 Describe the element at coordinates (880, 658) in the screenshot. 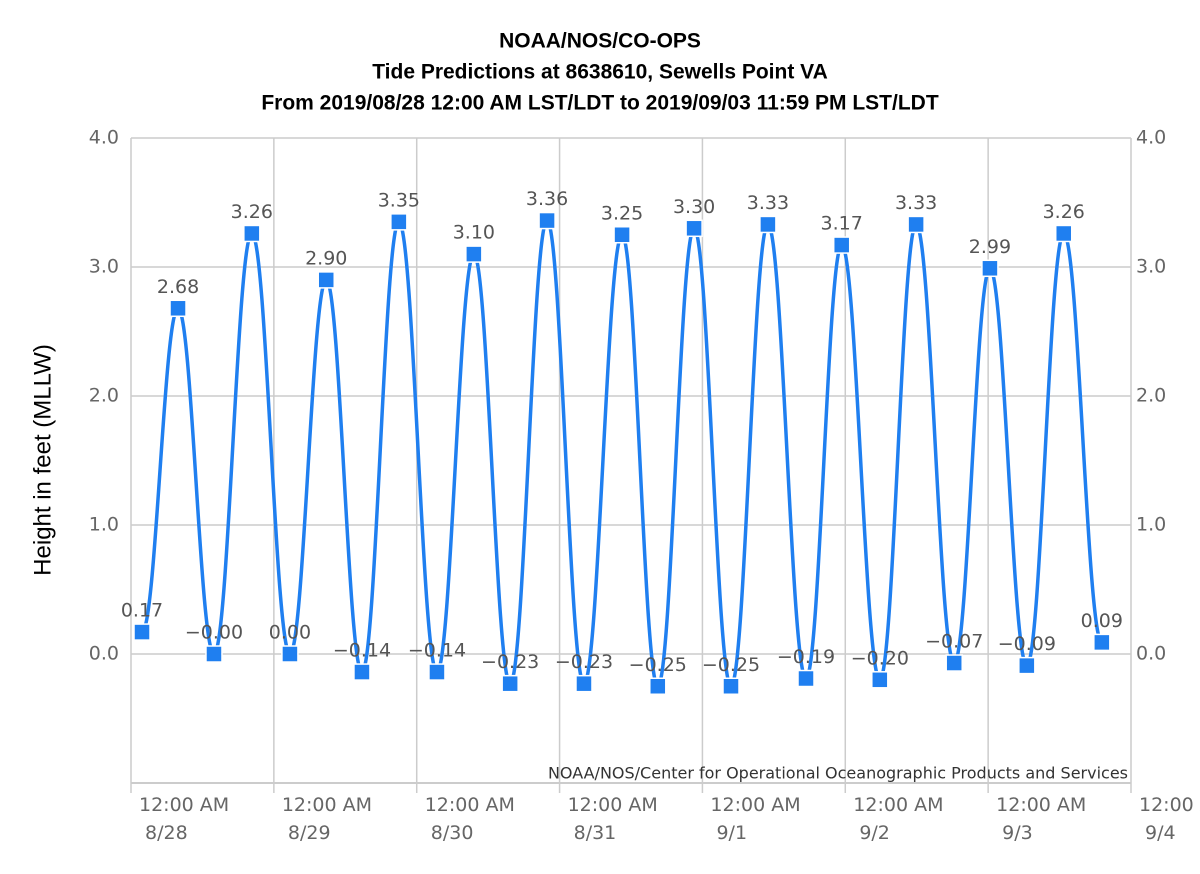

I see `data-label: −0.20` at that location.